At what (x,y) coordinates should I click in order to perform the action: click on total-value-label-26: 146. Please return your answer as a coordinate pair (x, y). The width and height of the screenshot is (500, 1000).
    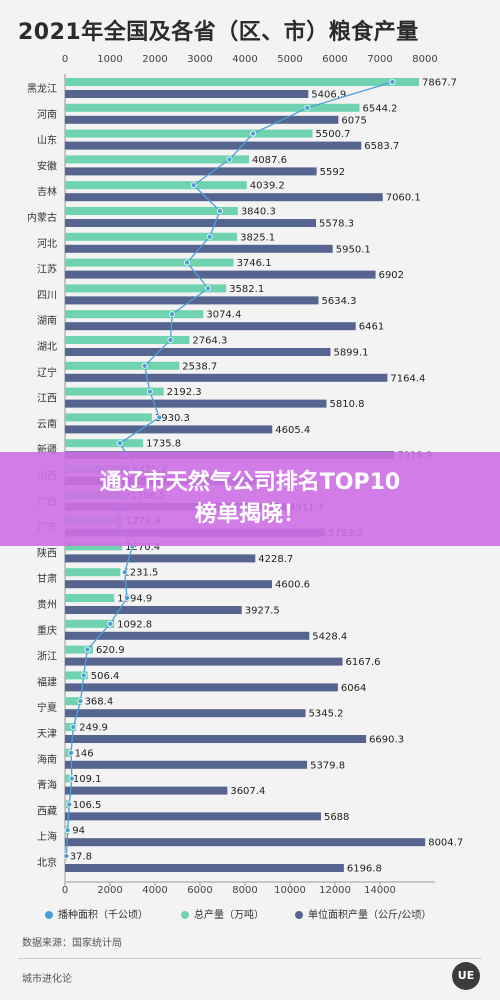
    Looking at the image, I should click on (84, 753).